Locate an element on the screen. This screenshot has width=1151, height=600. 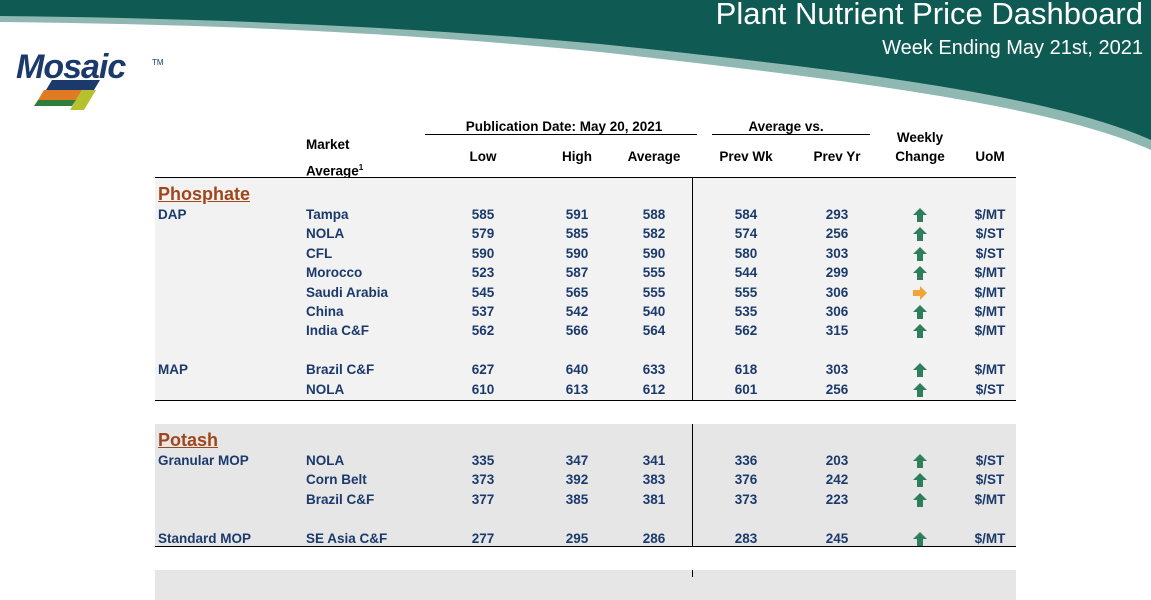
low-cell: 627 is located at coordinates (483, 369).